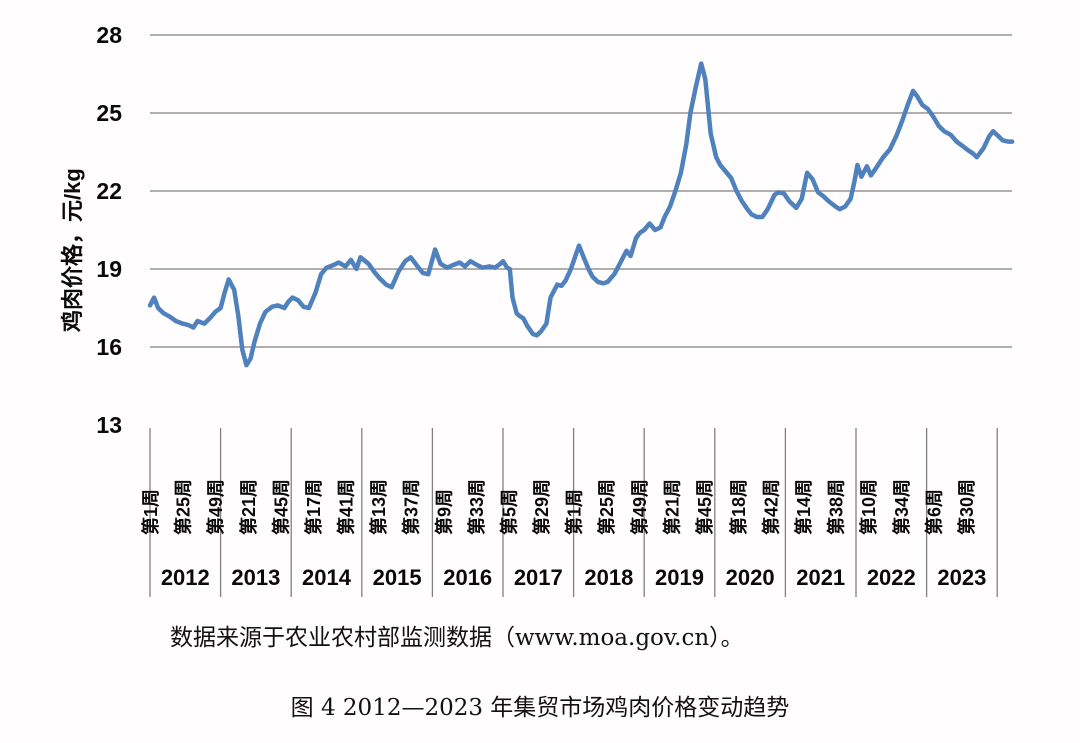  Describe the element at coordinates (185, 577) in the screenshot. I see `x-year-label-2012: 2012` at that location.